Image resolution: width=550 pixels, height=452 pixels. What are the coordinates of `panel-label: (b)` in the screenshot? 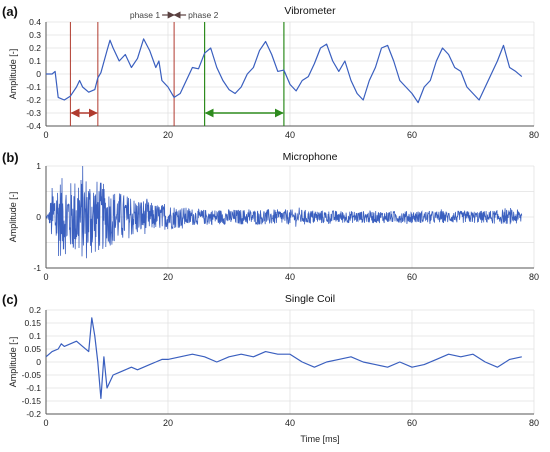 It's located at (10, 157).